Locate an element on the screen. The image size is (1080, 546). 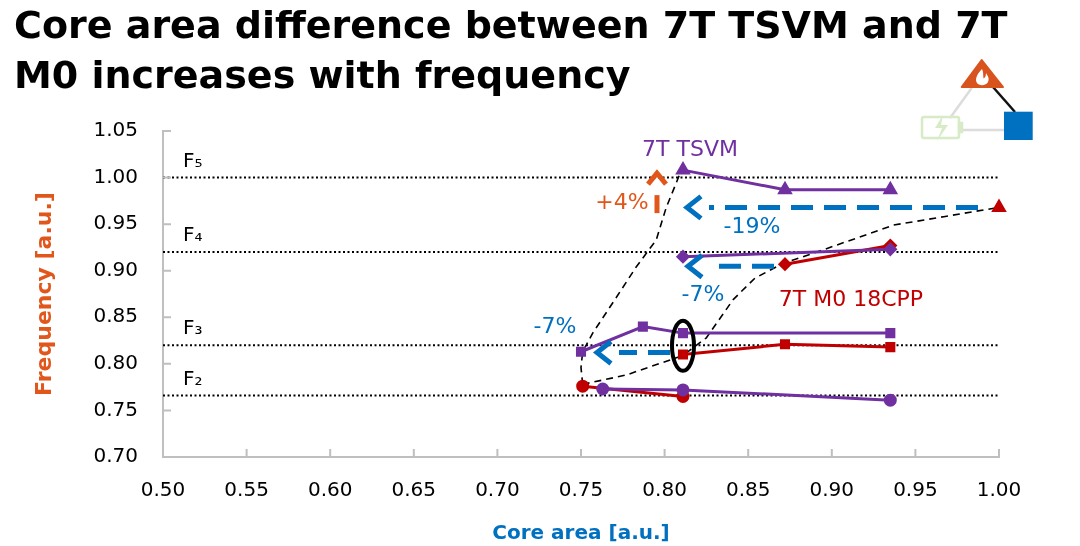
y-tick-label: 0.90 is located at coordinates (115, 268).